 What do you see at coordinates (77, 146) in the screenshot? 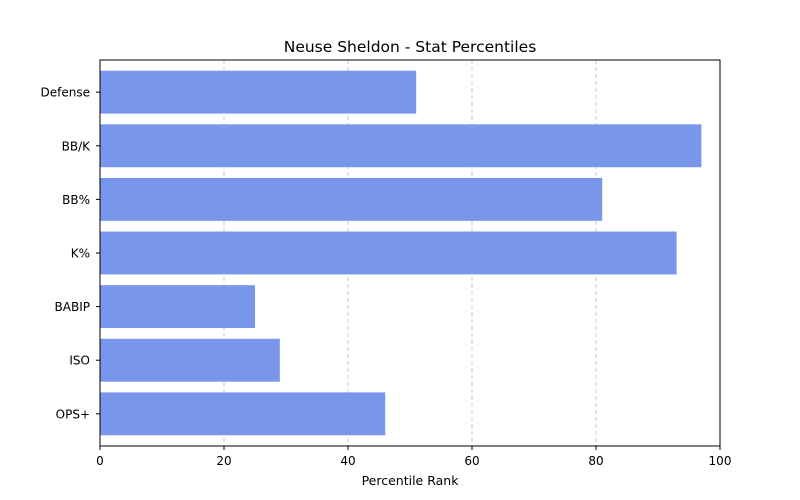
I see `y-tick-label: BB/K` at bounding box center [77, 146].